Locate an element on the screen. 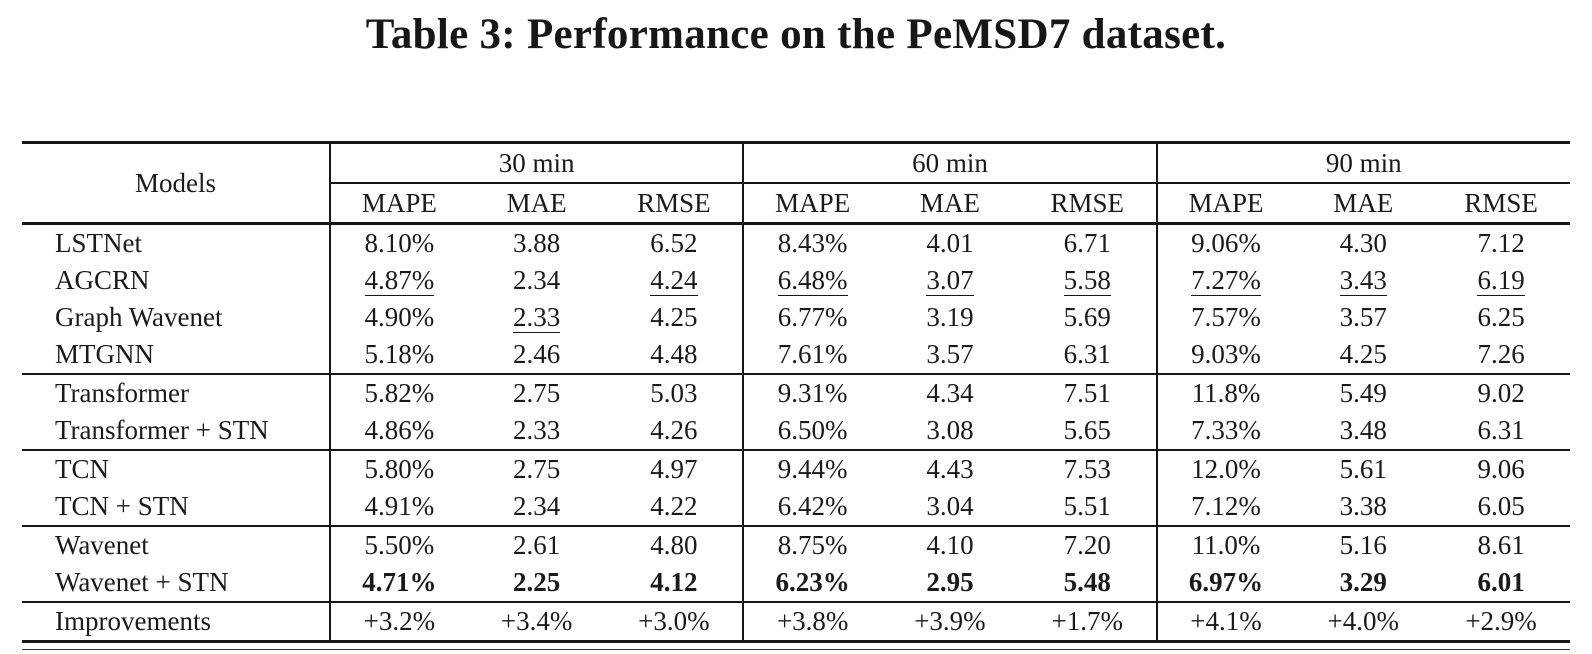 Image resolution: width=1592 pixels, height=654 pixels. value-cell: +2.9% is located at coordinates (1501, 621).